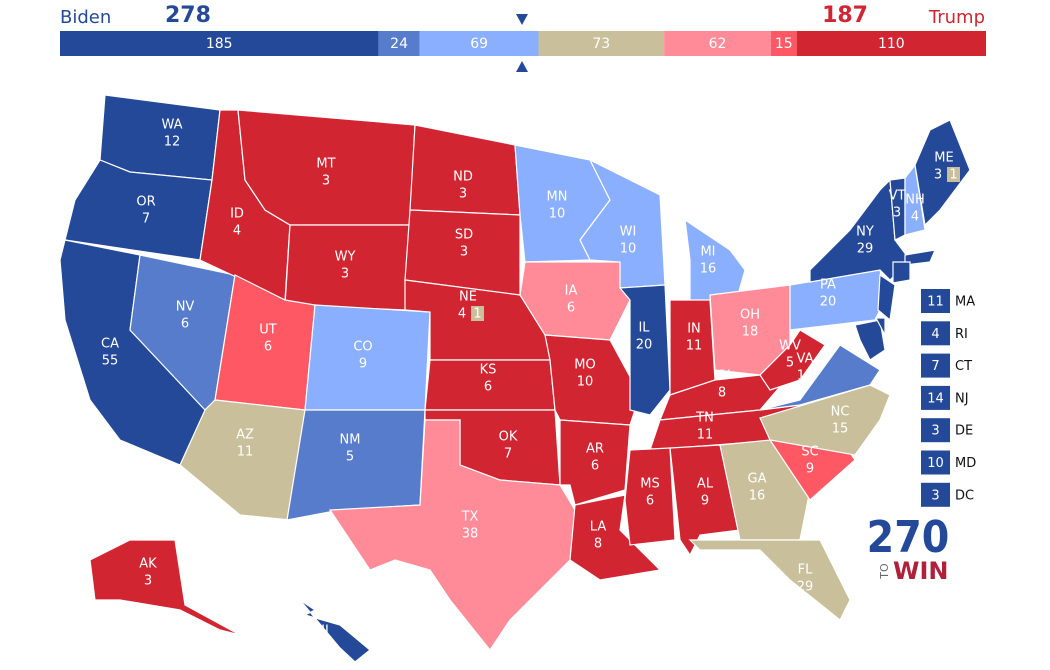  What do you see at coordinates (790, 363) in the screenshot?
I see `state-ev: 5` at bounding box center [790, 363].